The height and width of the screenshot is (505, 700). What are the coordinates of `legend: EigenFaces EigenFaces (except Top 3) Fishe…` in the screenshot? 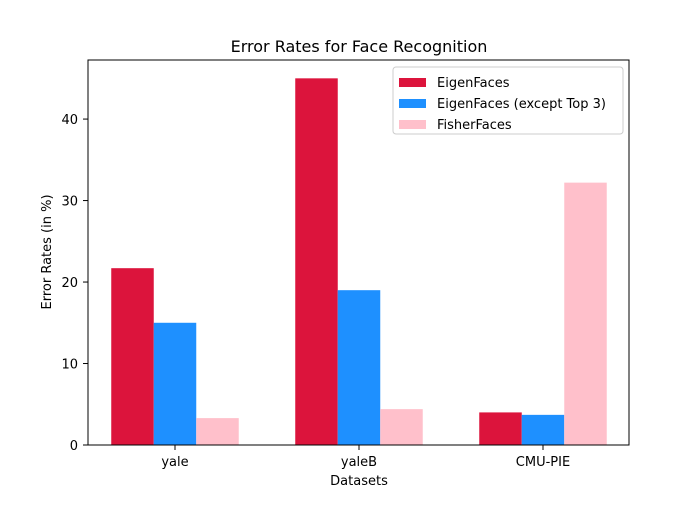 It's located at (508, 100).